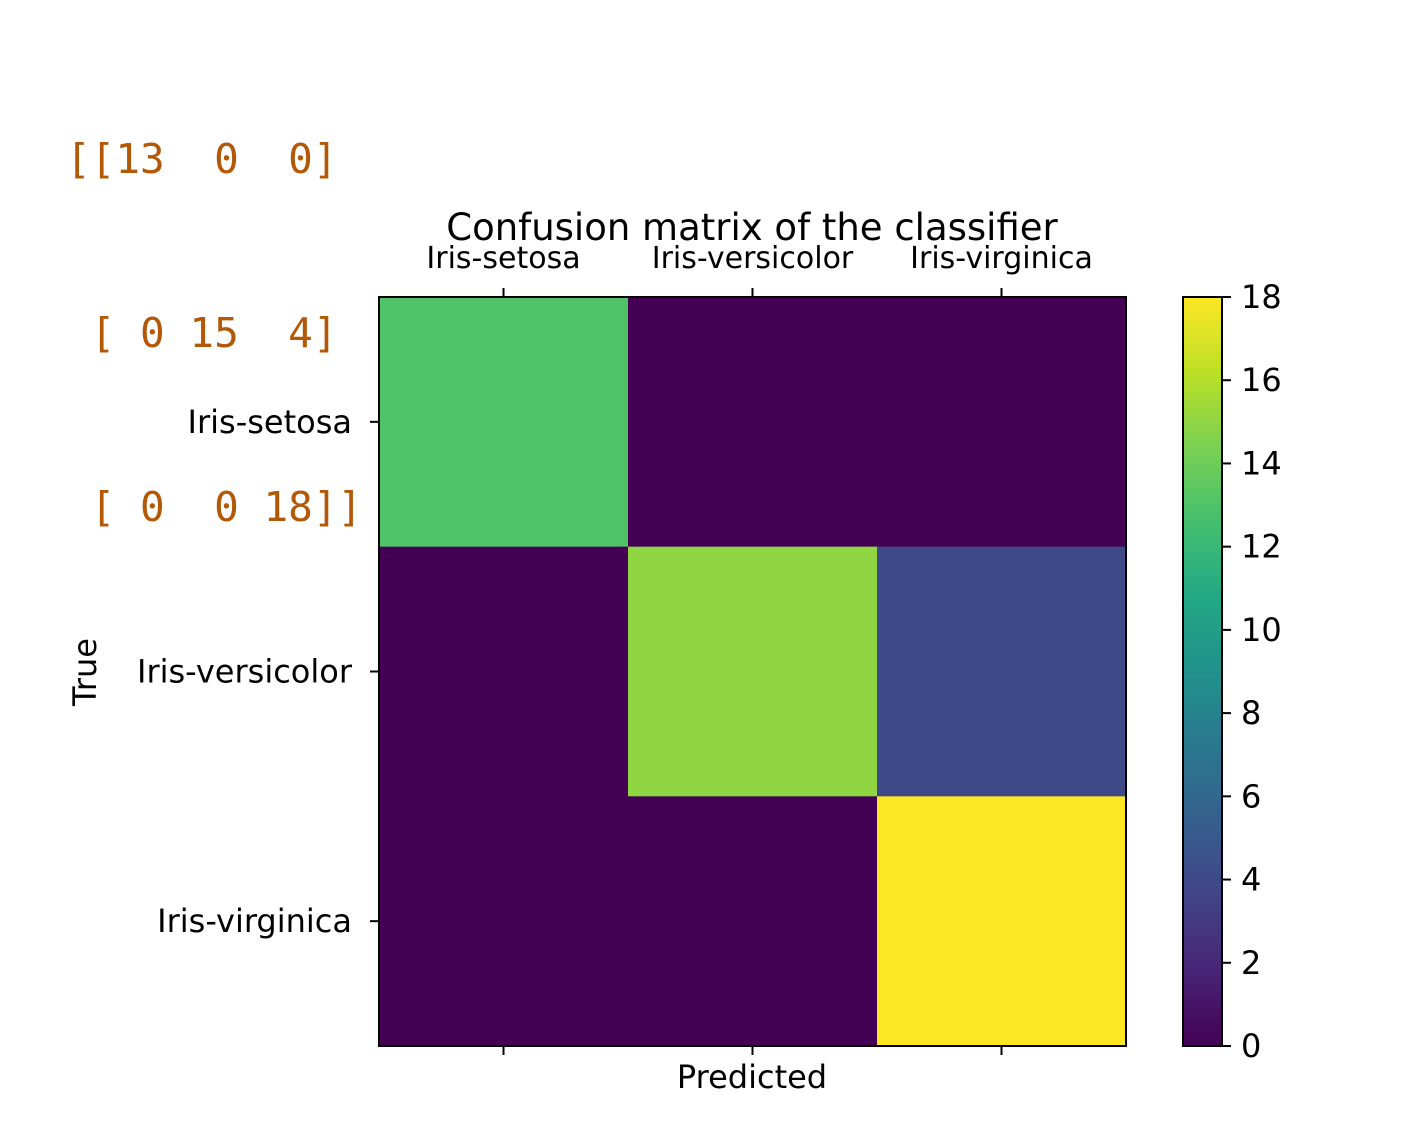 The image size is (1409, 1144). Describe the element at coordinates (1251, 796) in the screenshot. I see `colorbar-tick-label: 6` at that location.